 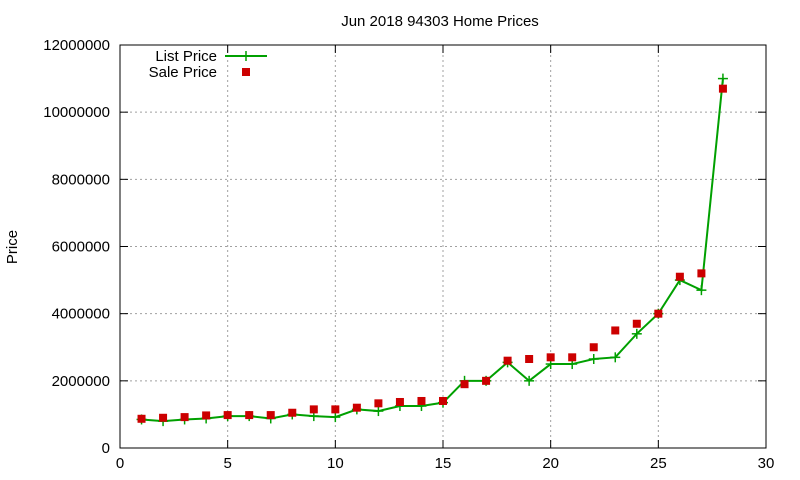 What do you see at coordinates (106, 448) in the screenshot?
I see `y-tick-label: 0` at bounding box center [106, 448].